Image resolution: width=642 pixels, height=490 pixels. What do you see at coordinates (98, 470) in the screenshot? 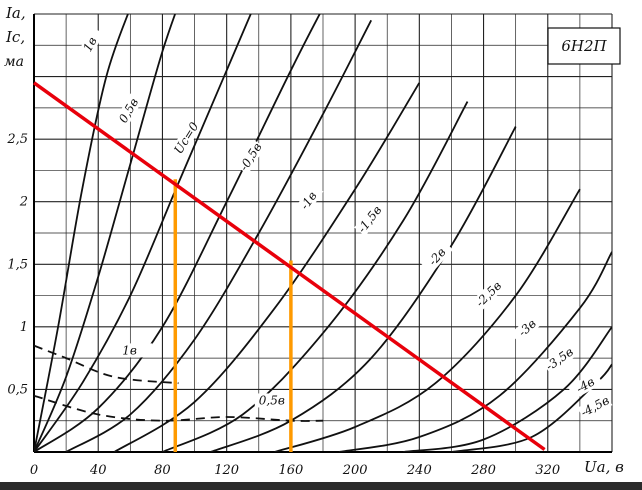
I see `x-tick-label: 40` at bounding box center [98, 470].